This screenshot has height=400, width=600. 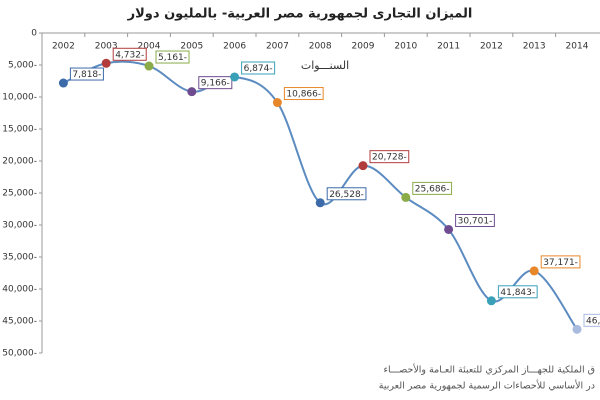 I want to click on y-tick-label: 20,000-, so click(x=19, y=162).